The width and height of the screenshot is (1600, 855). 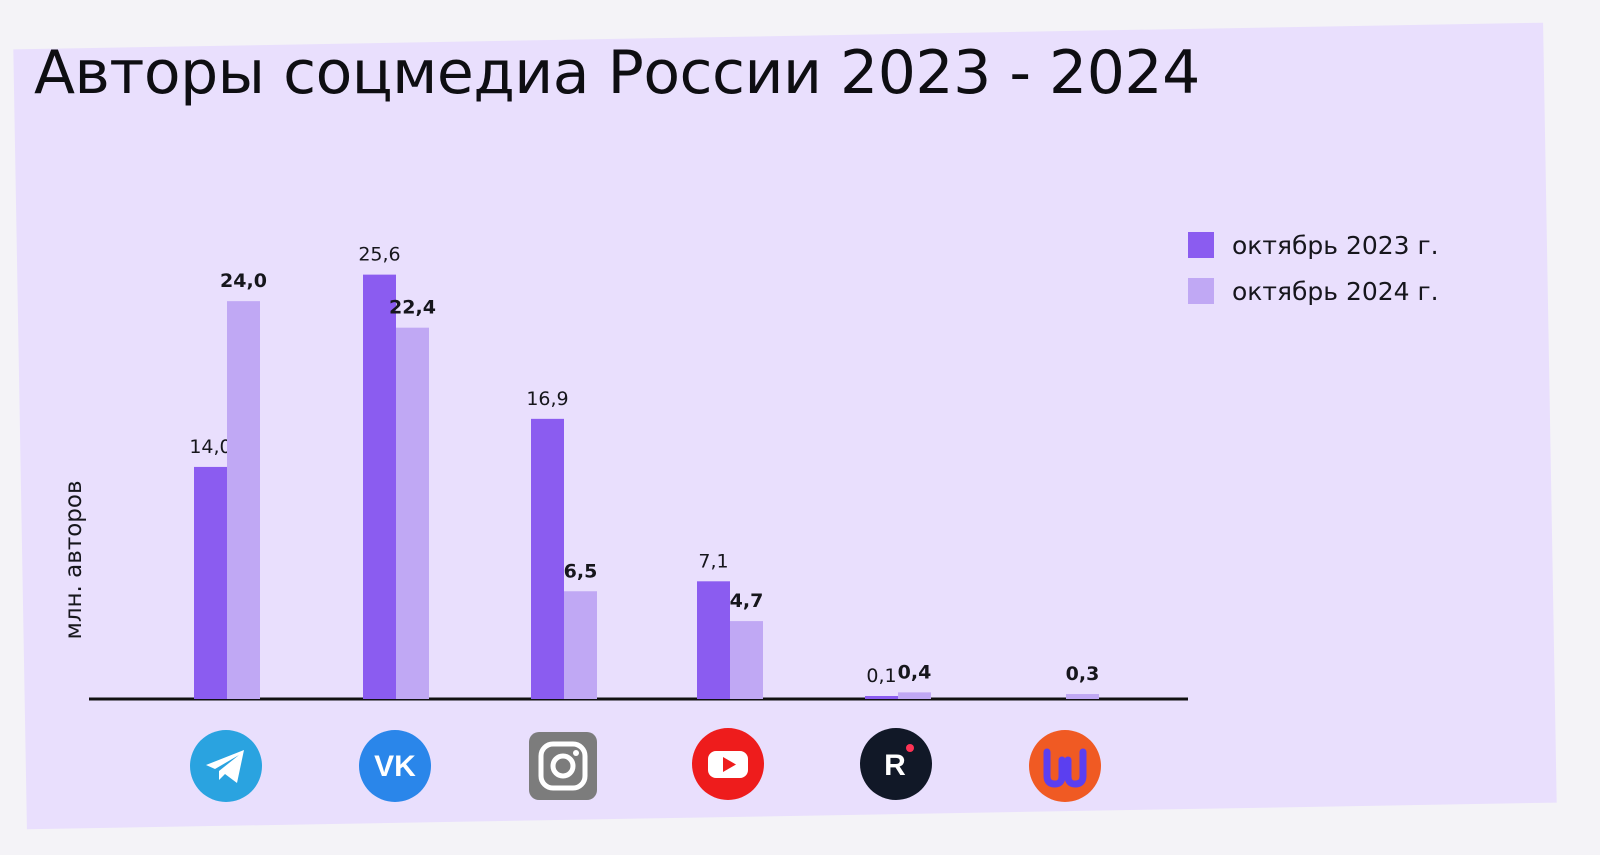 I want to click on y-axis-label: млн. авторов, so click(x=74, y=559).